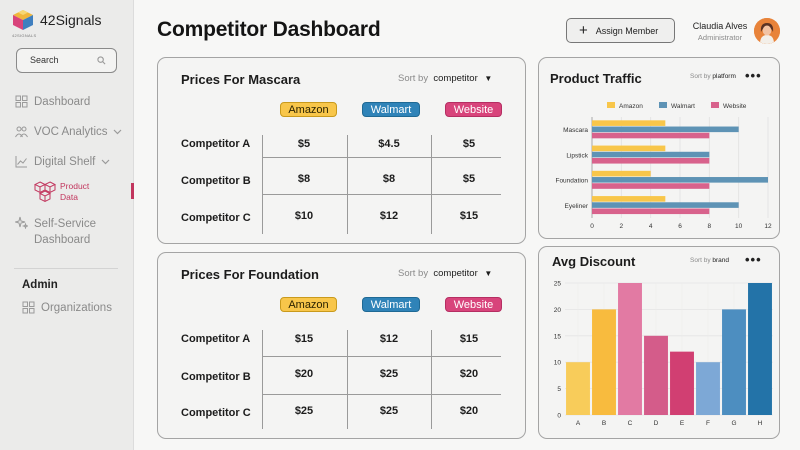 The image size is (800, 450). Describe the element at coordinates (66, 60) in the screenshot. I see `search-input: Search` at that location.